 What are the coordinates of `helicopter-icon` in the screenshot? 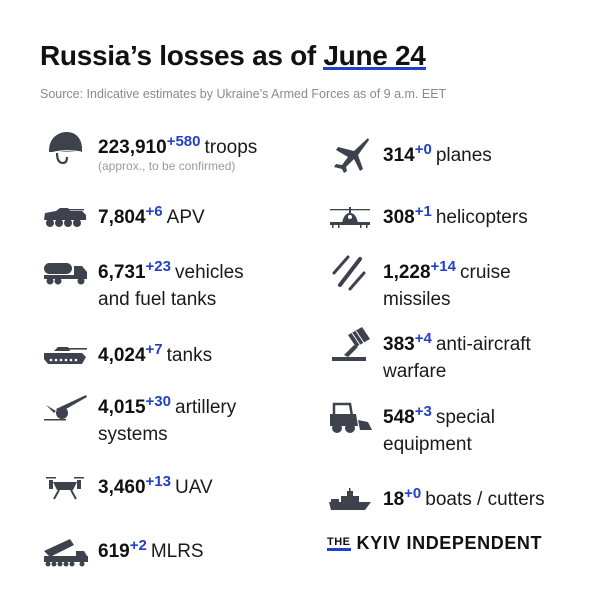 It's located at (350, 218).